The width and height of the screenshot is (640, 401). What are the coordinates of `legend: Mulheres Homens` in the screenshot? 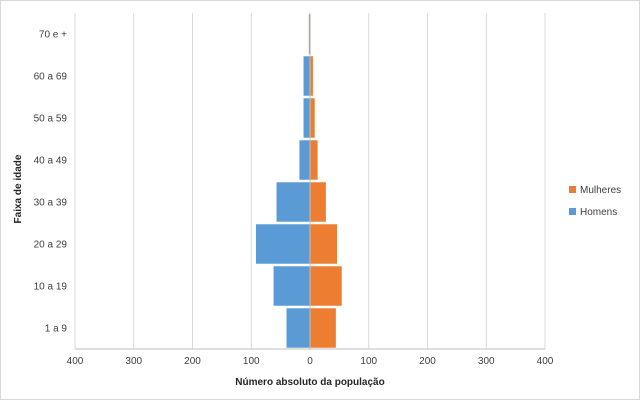 It's located at (595, 201).